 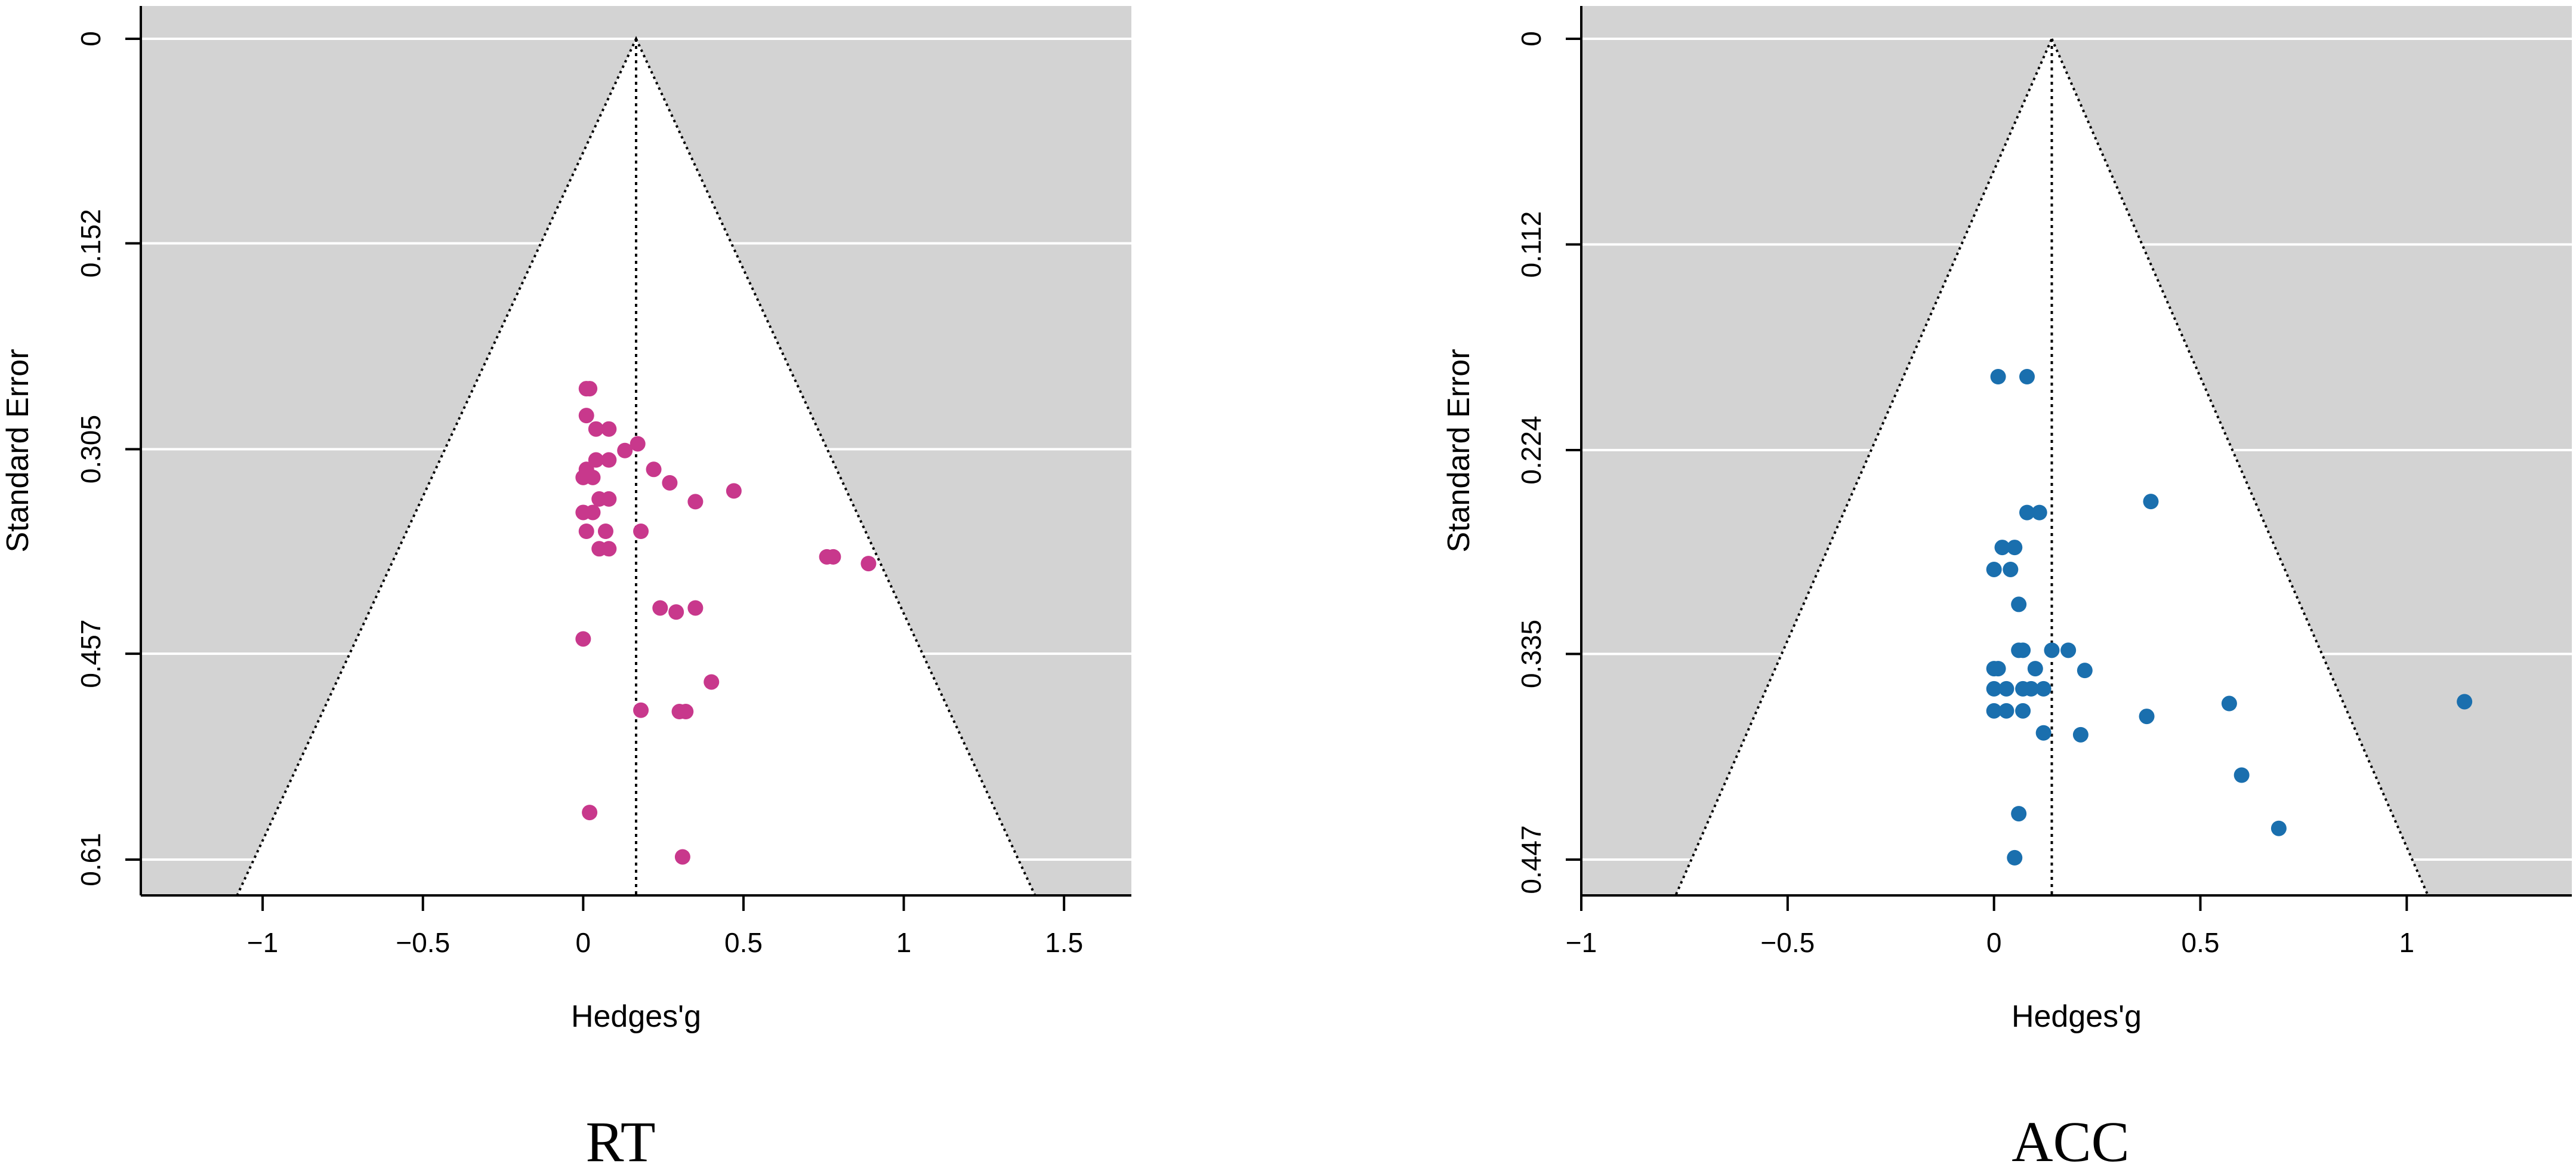 What do you see at coordinates (108, 459) in the screenshot?
I see `y-axis-ticks: 0 0.152 0.305 0.457 0.61` at bounding box center [108, 459].